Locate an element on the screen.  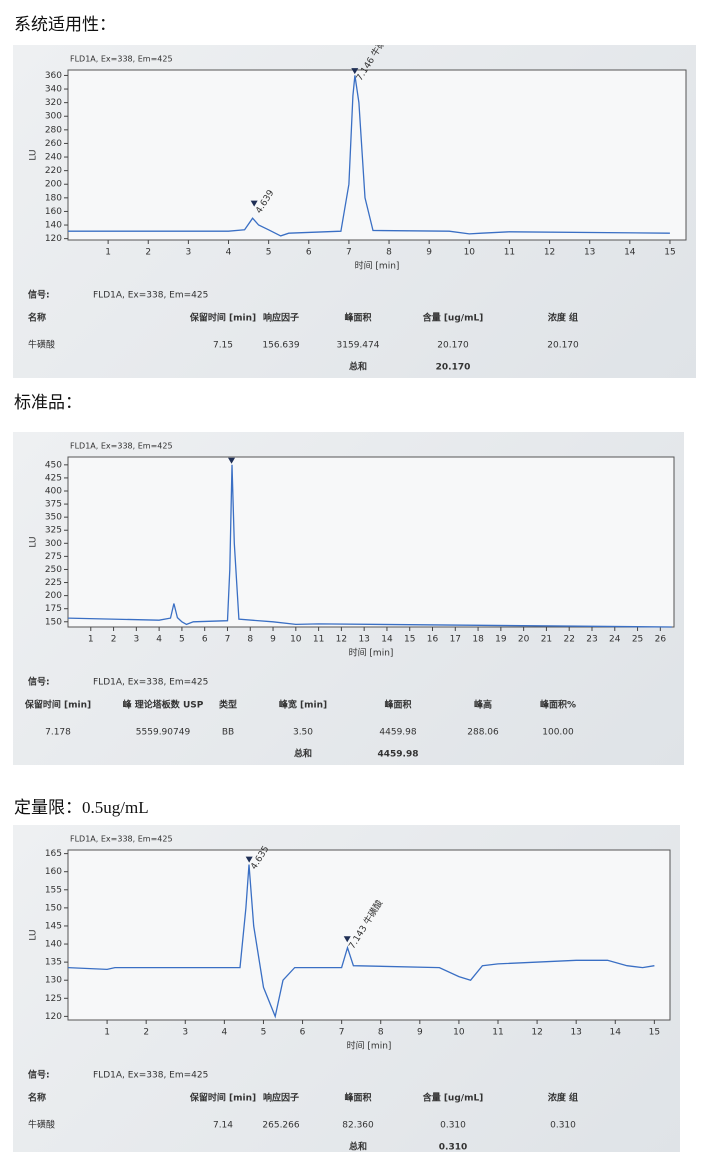
y-tick-label: 280 is located at coordinates (53, 130).